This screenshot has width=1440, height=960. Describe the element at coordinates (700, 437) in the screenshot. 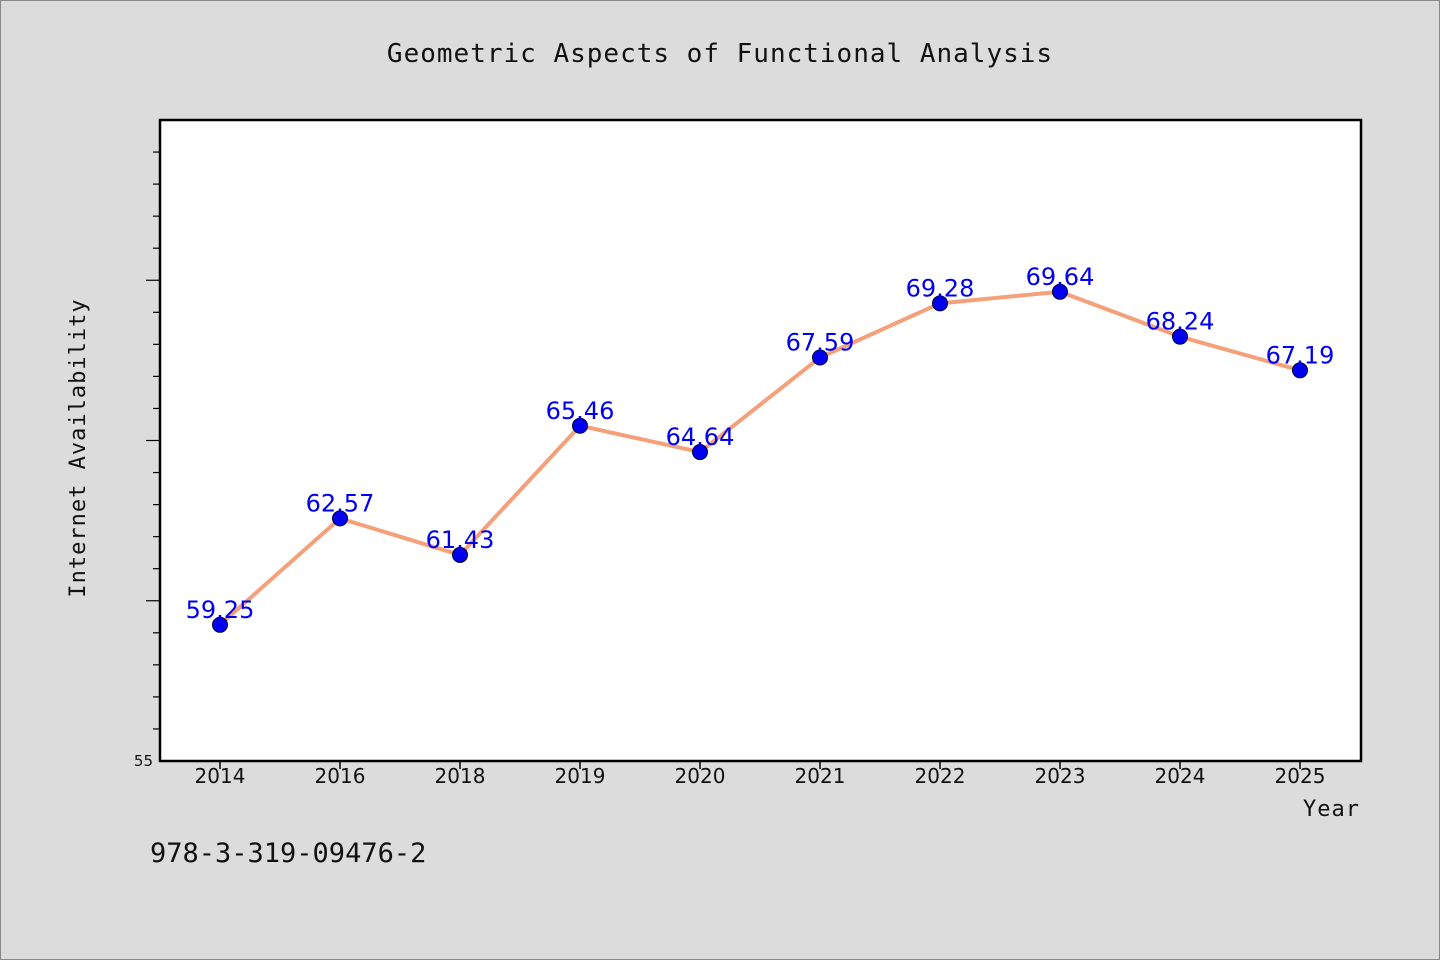

I see `data-label-2020: 64.64` at that location.